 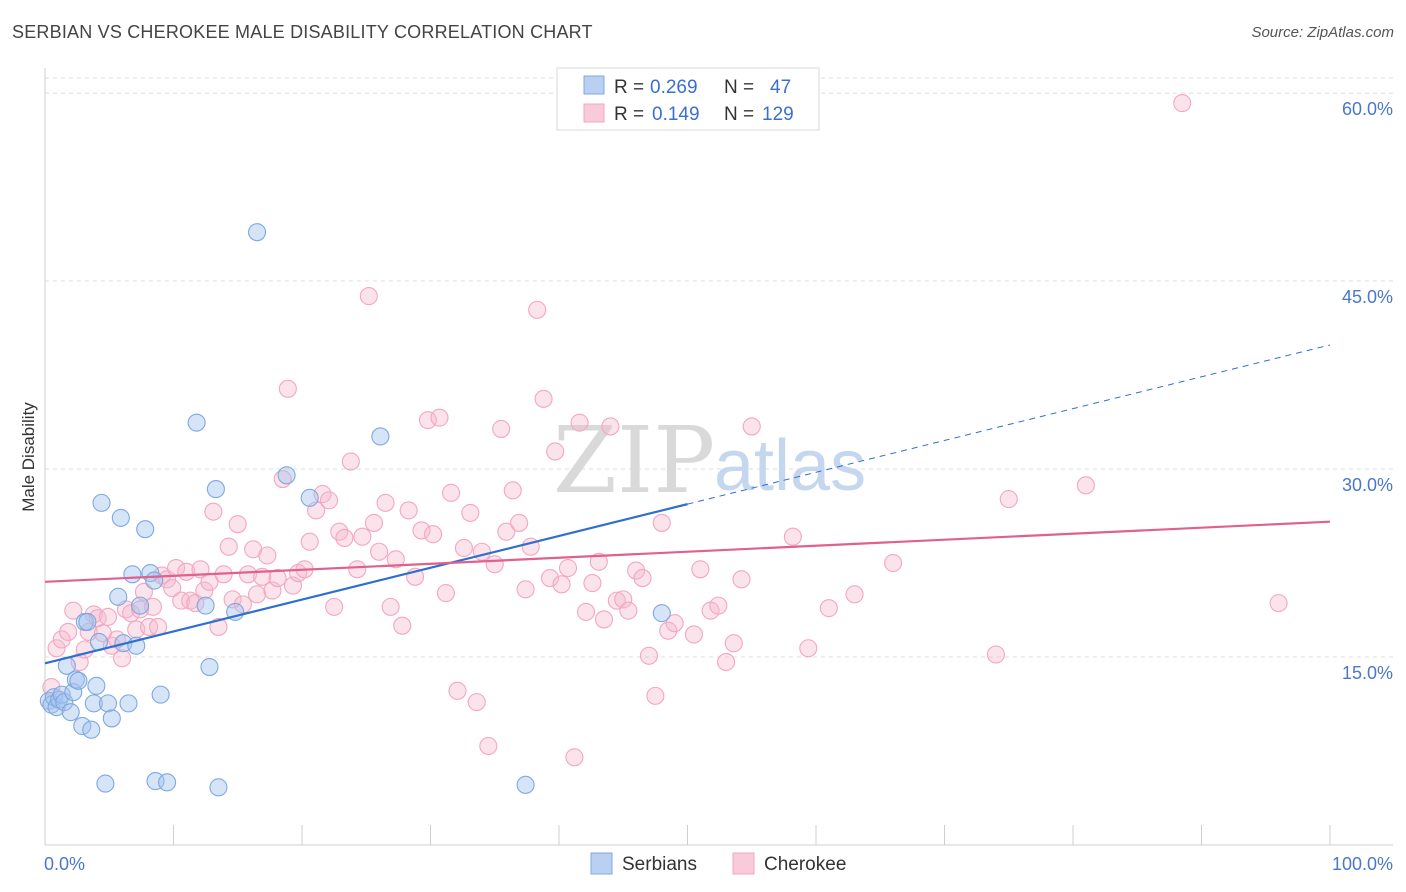 I want to click on source-credit: Source: ZipAtlas.com, so click(x=1322, y=32).